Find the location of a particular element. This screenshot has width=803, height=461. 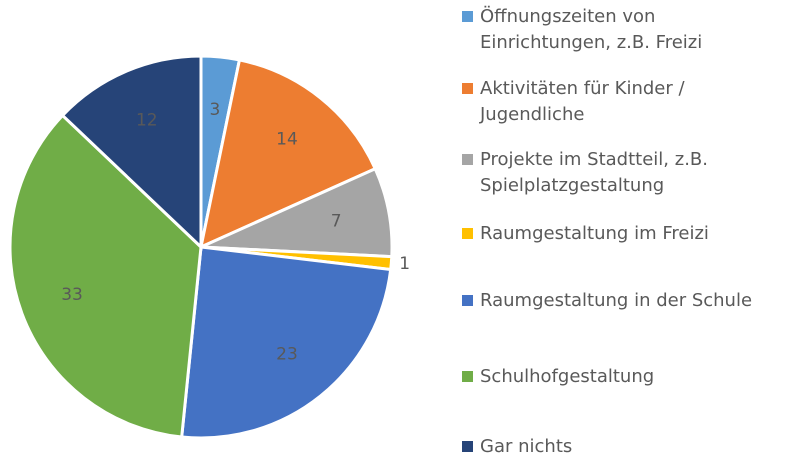

legend-label: Raumgestaltung in der Schule is located at coordinates (616, 300).